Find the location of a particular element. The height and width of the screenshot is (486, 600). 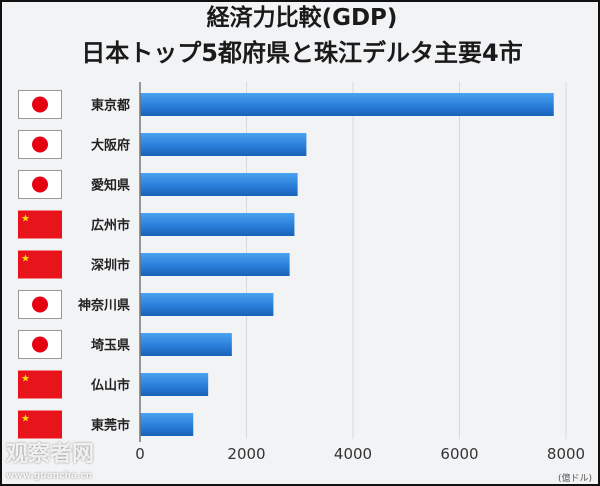

category-label: 愛知県 is located at coordinates (110, 186).